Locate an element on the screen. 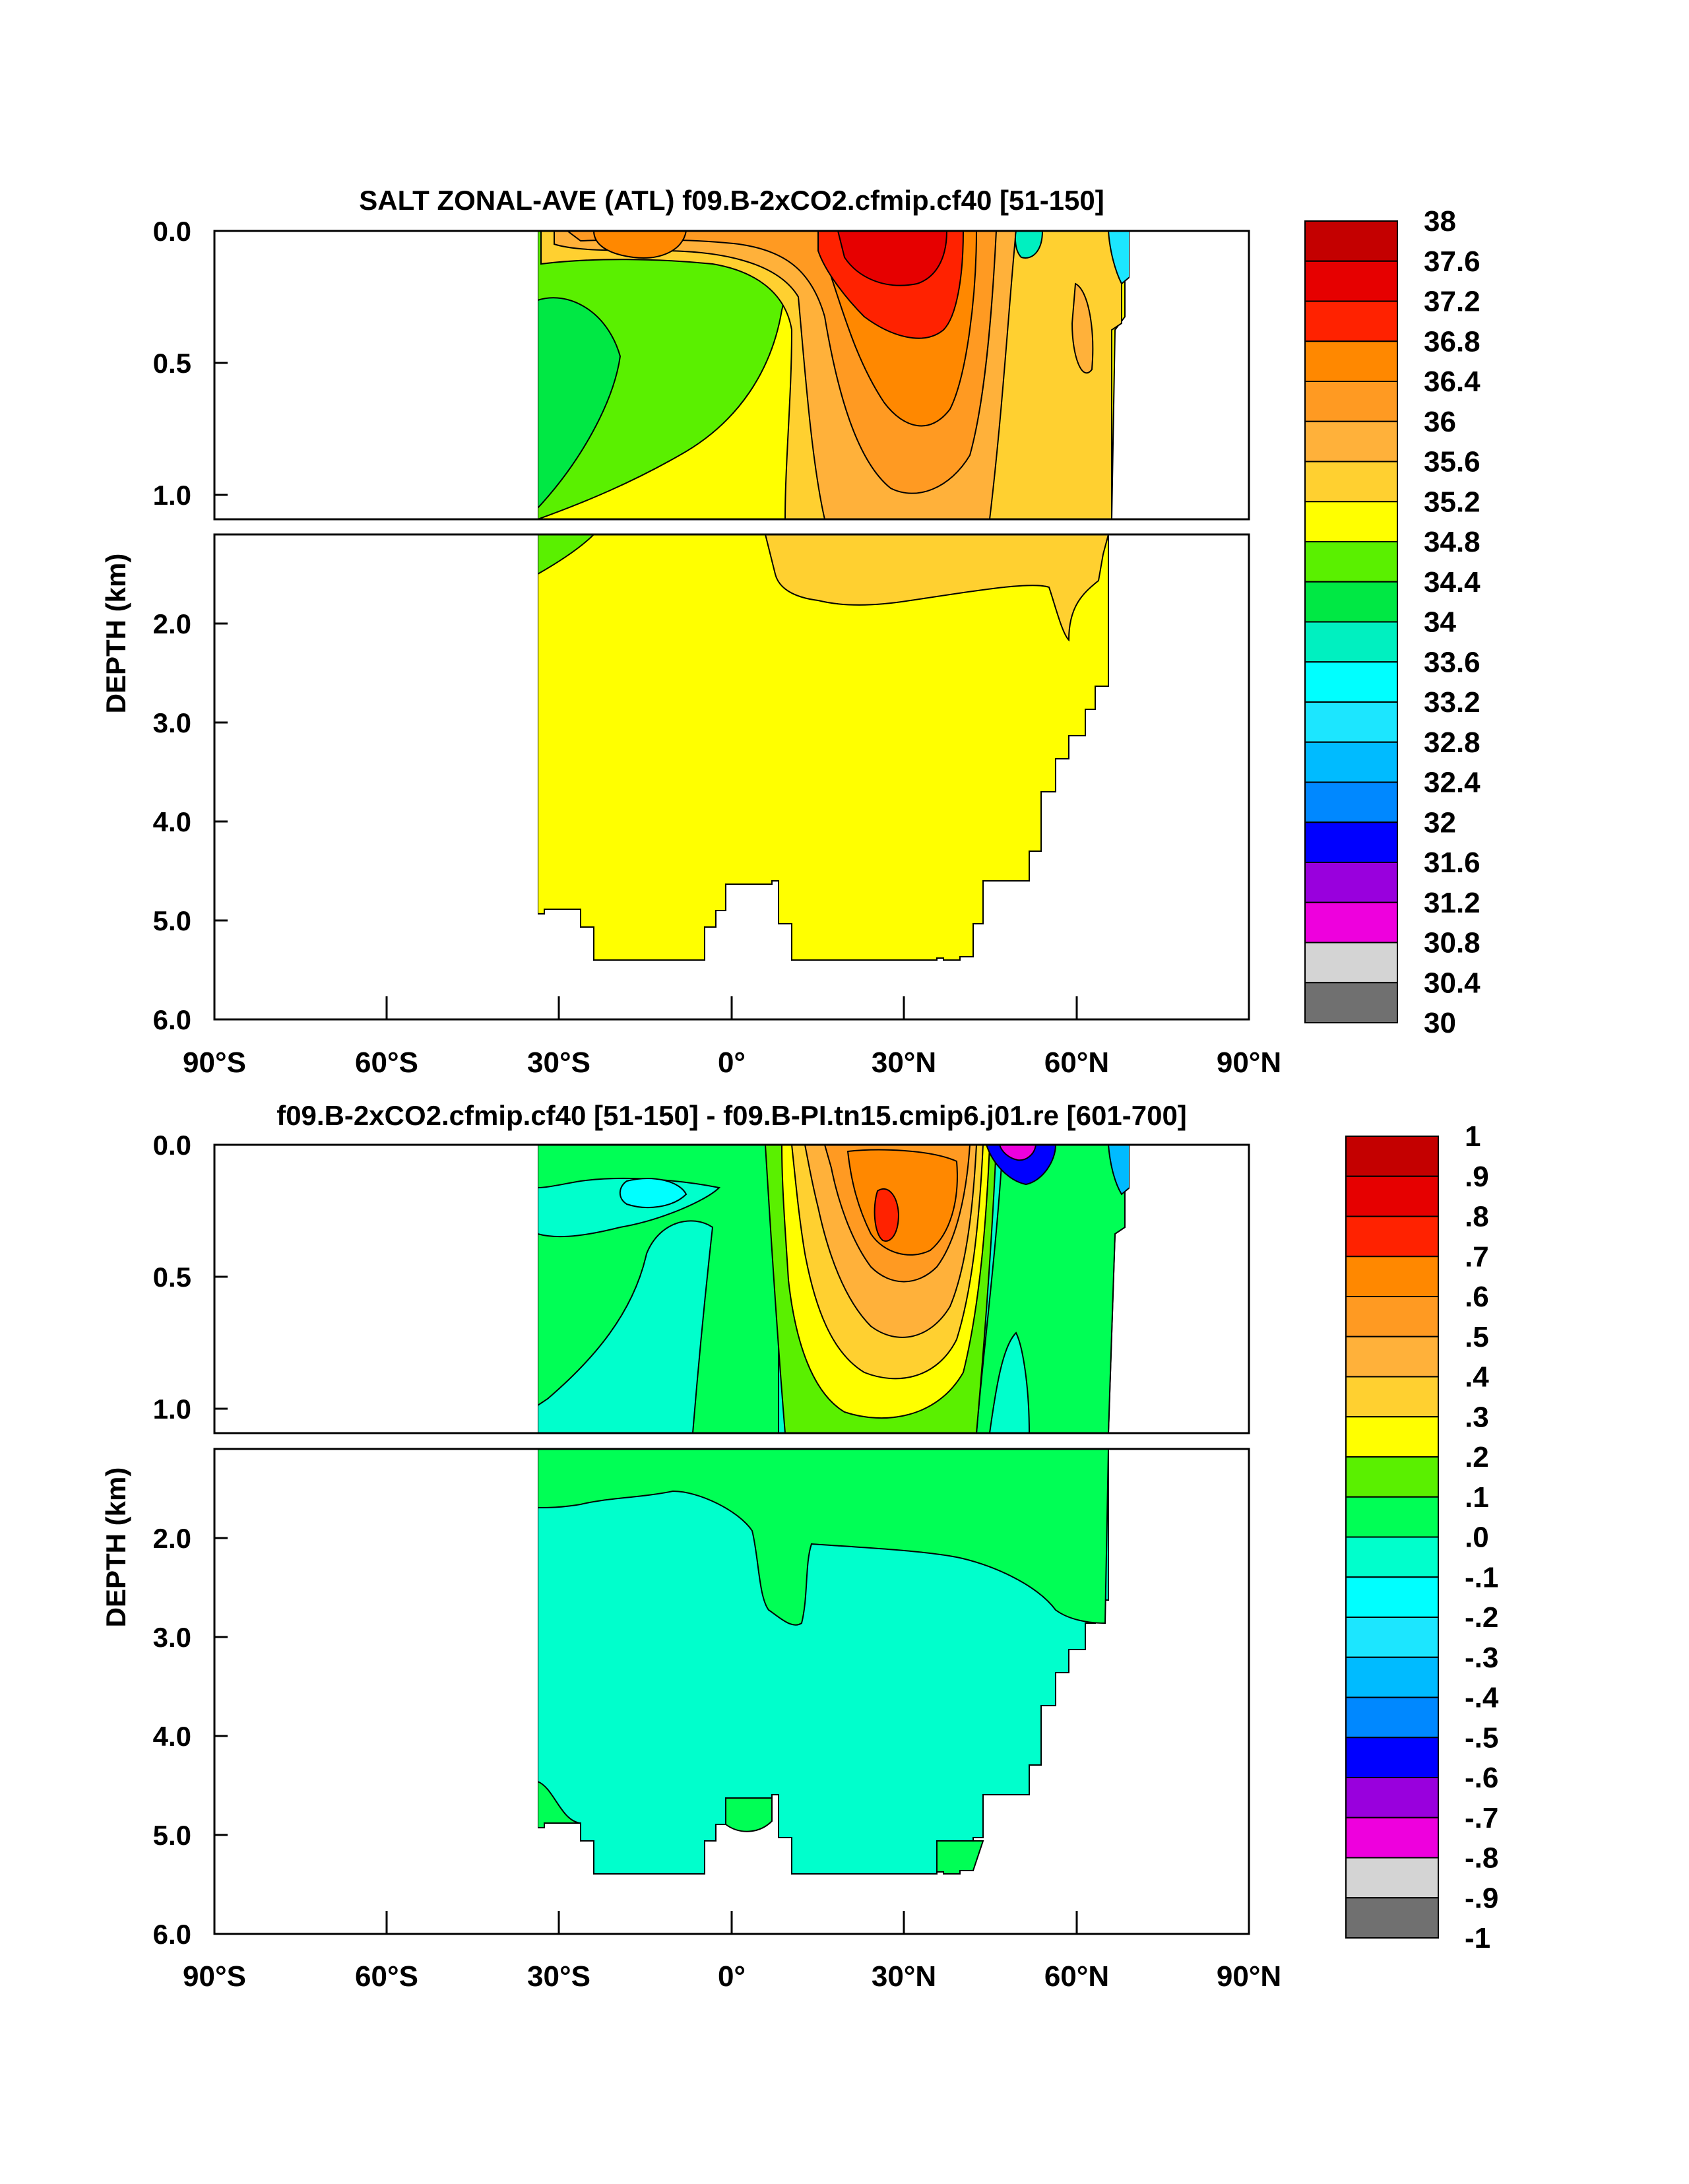 This screenshot has width=1689, height=2184. region-deep-0.1-south-ridge is located at coordinates (749, 1814).